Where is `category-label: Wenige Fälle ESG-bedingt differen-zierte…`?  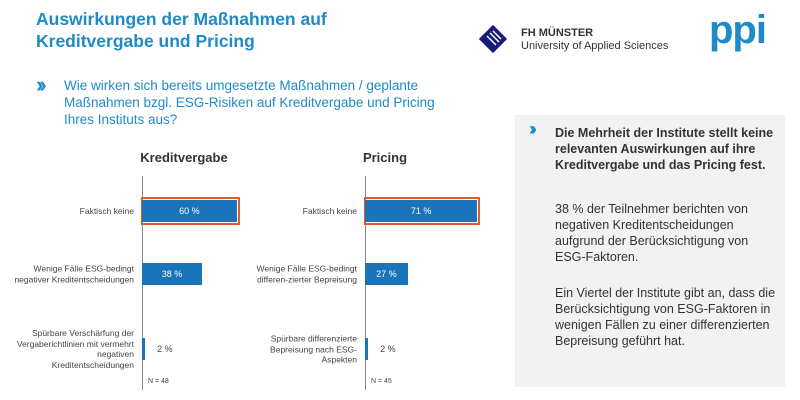
category-label: Wenige Fälle ESG-bedingt differen-zierte… is located at coordinates (306, 274).